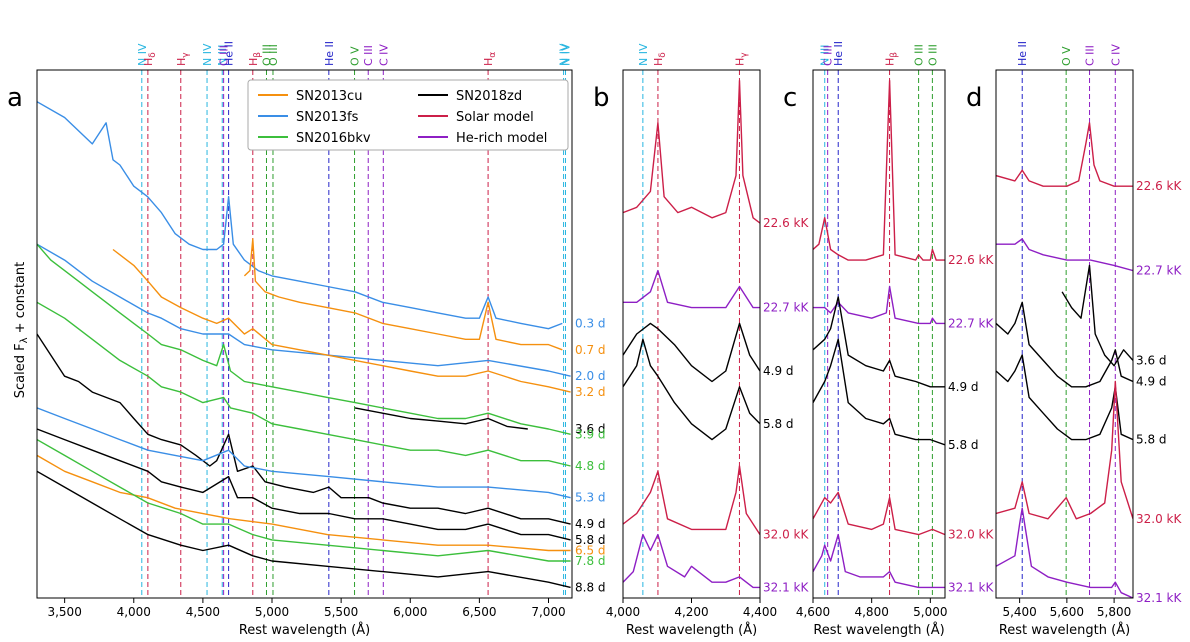 The width and height of the screenshot is (1190, 642). What do you see at coordinates (786, 308) in the screenshot?
I see `epoch-label-b-1: 22.7 kK` at bounding box center [786, 308].